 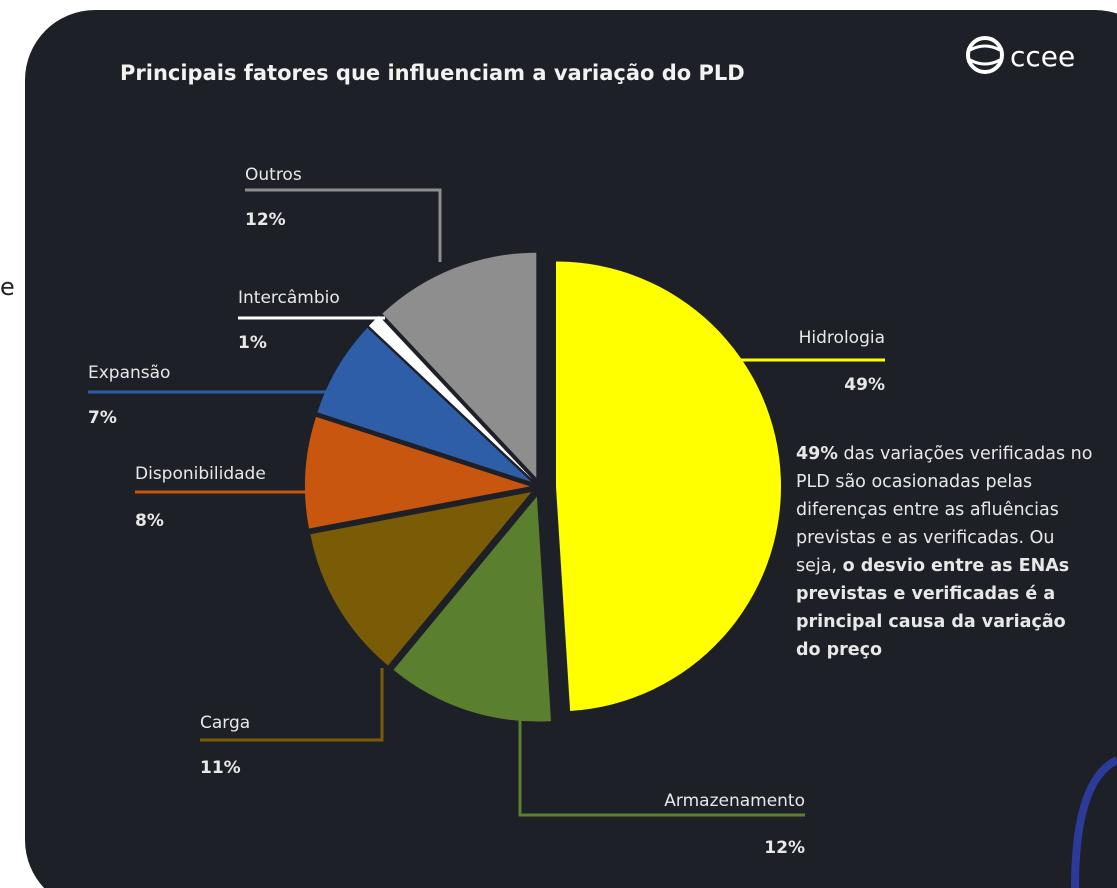 What do you see at coordinates (252, 343) in the screenshot?
I see `slice-value-label: 1%` at bounding box center [252, 343].